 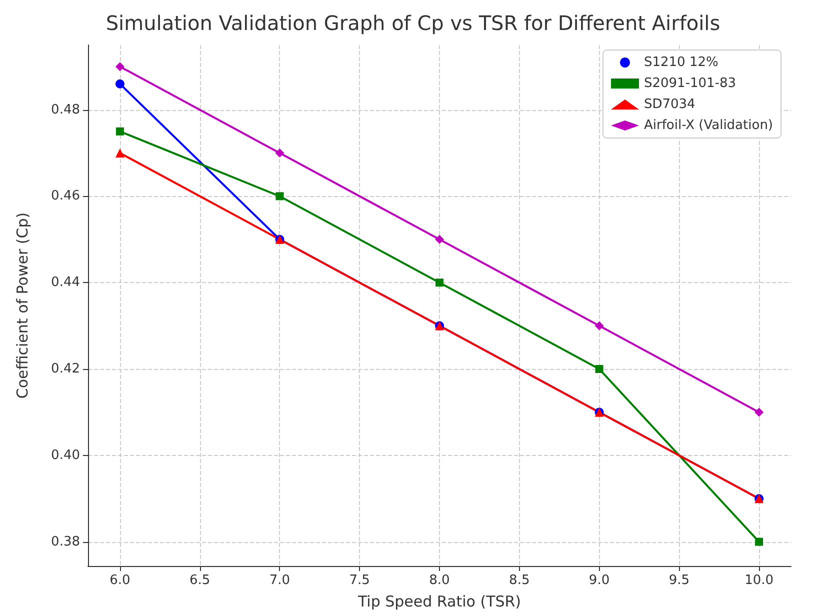 I want to click on legend-label: SD7034, so click(x=670, y=104).